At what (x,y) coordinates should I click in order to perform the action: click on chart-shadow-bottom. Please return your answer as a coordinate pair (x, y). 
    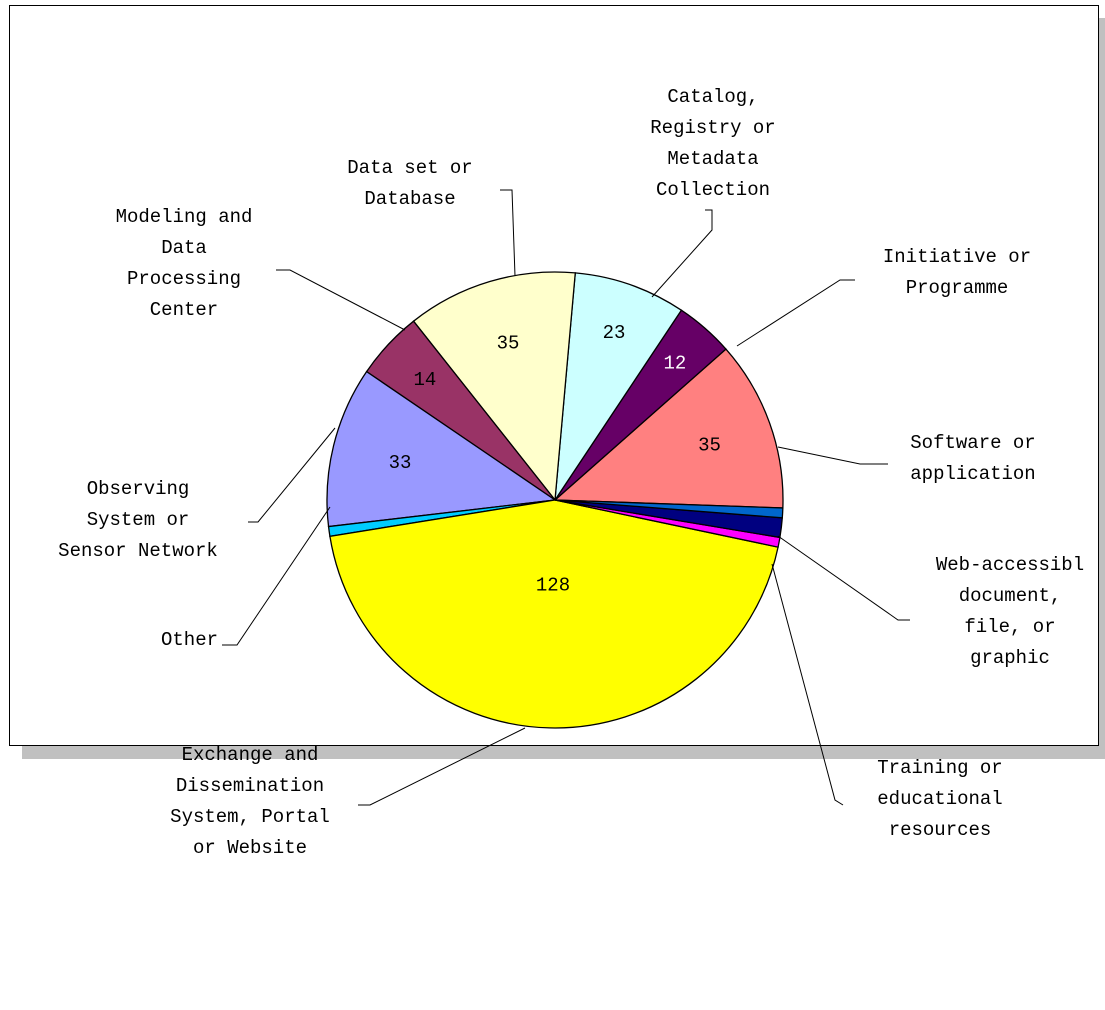
    Looking at the image, I should click on (563, 752).